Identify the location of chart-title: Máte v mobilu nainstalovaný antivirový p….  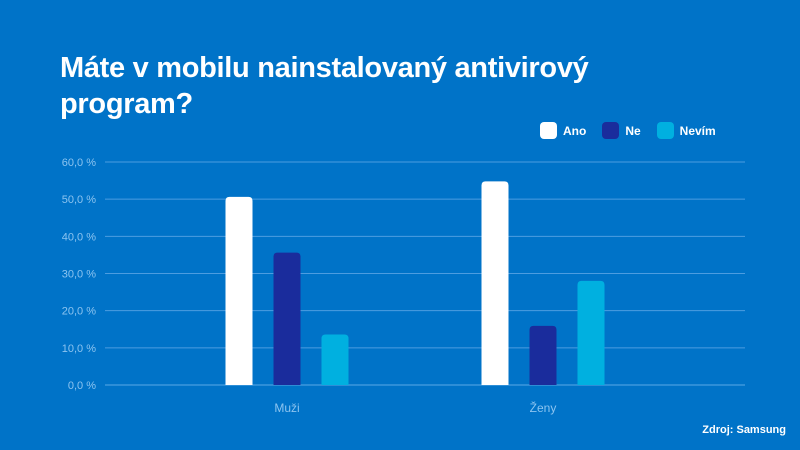
(324, 86).